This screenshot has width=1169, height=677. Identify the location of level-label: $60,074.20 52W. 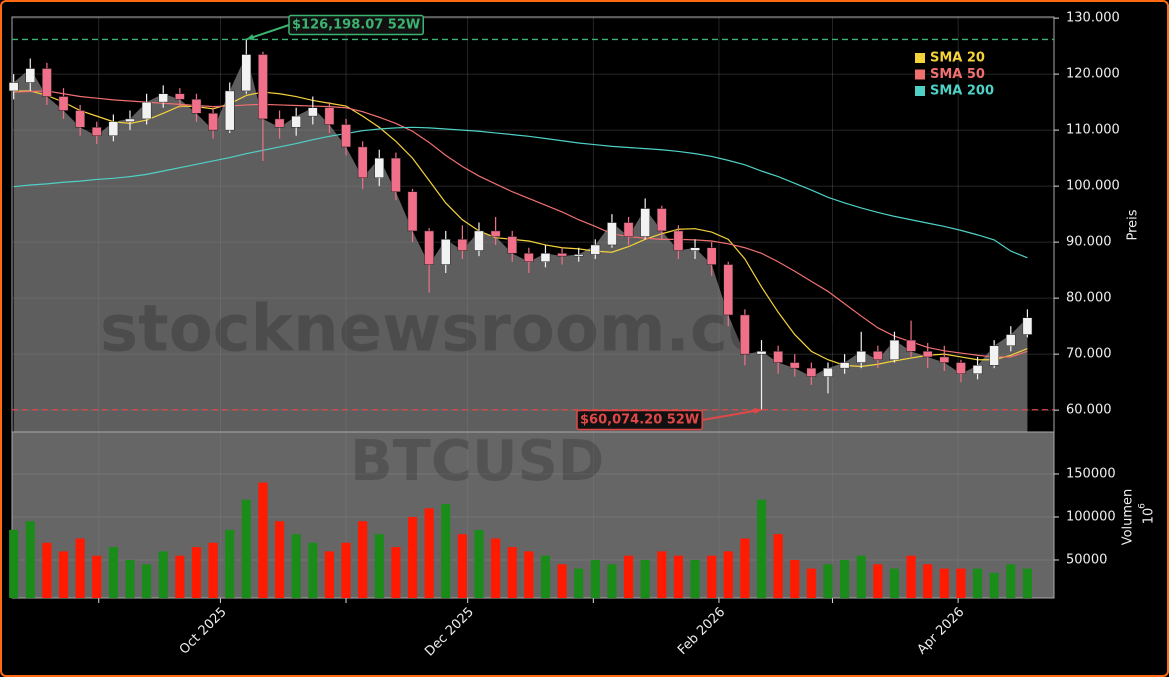
(639, 420).